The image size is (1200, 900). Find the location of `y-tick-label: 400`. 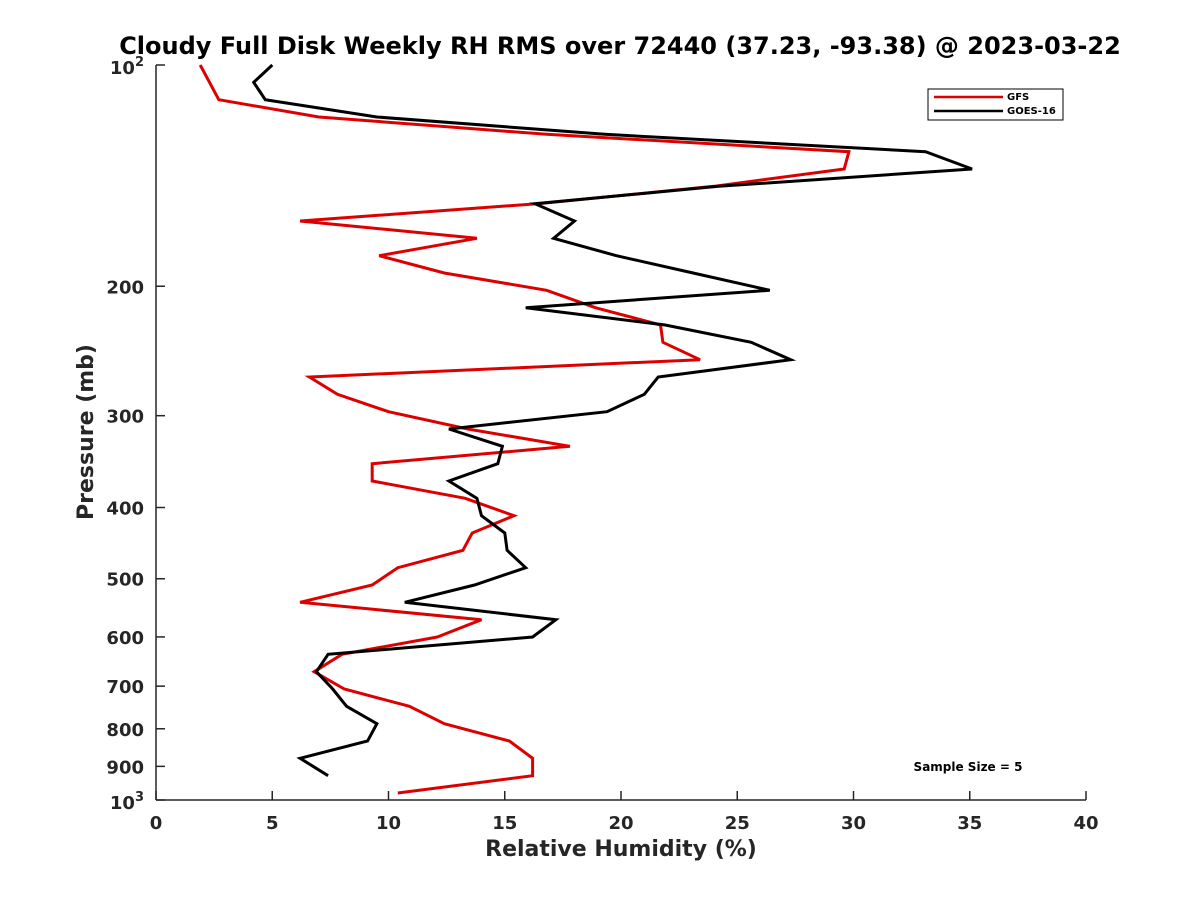

y-tick-label: 400 is located at coordinates (125, 509).